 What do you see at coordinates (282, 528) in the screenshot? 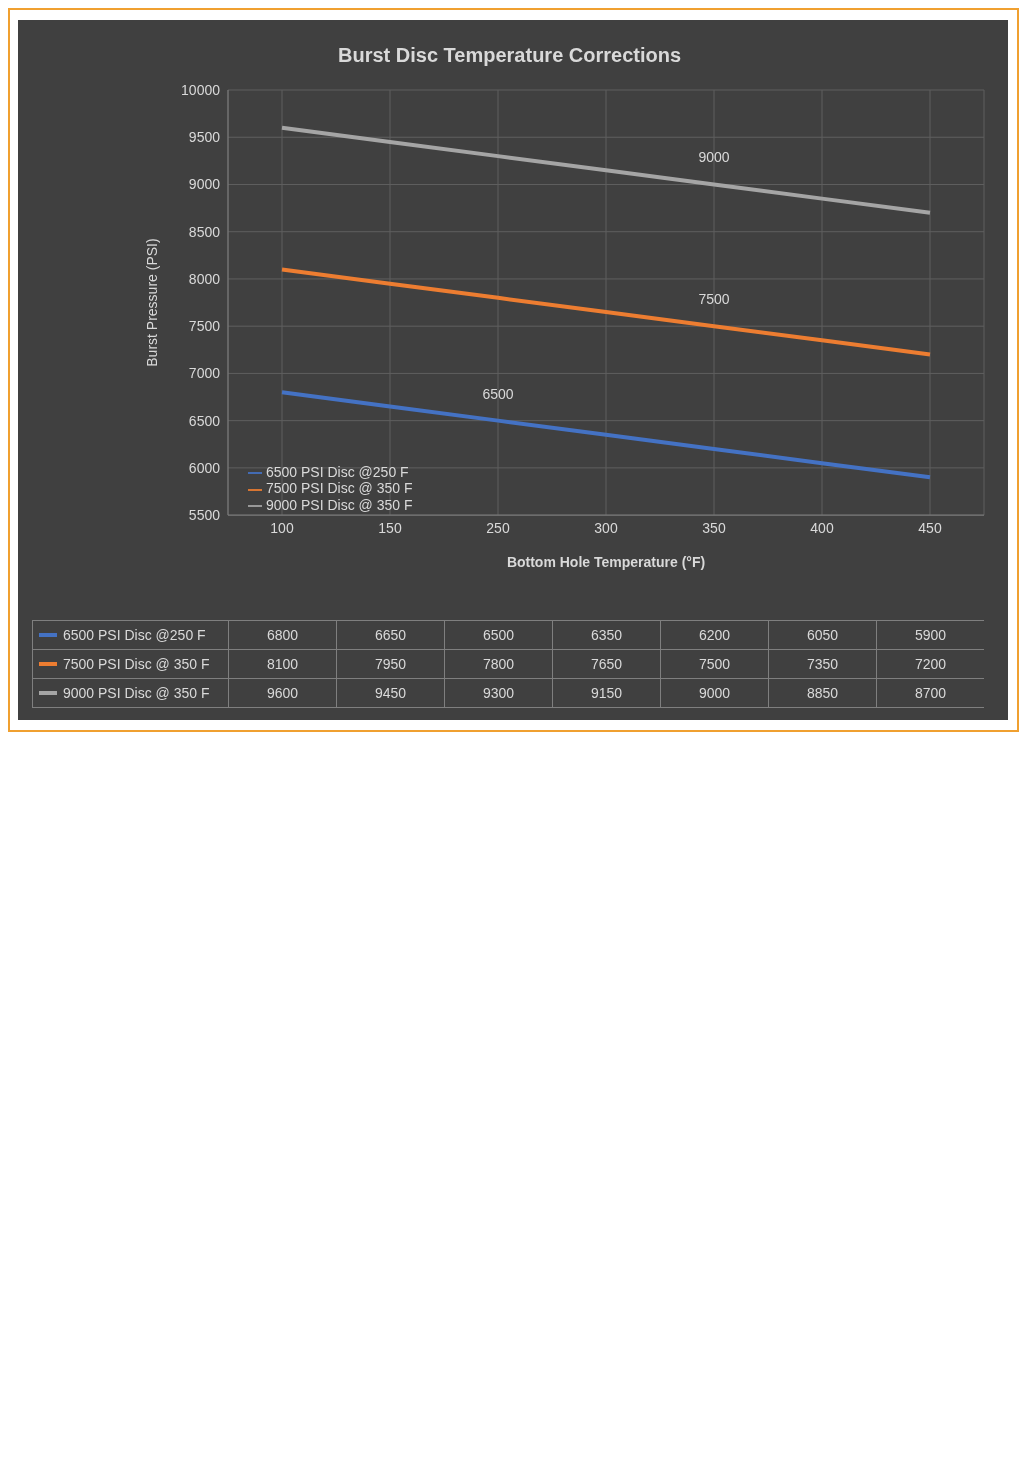
I see `x-tick-label: 100` at bounding box center [282, 528].